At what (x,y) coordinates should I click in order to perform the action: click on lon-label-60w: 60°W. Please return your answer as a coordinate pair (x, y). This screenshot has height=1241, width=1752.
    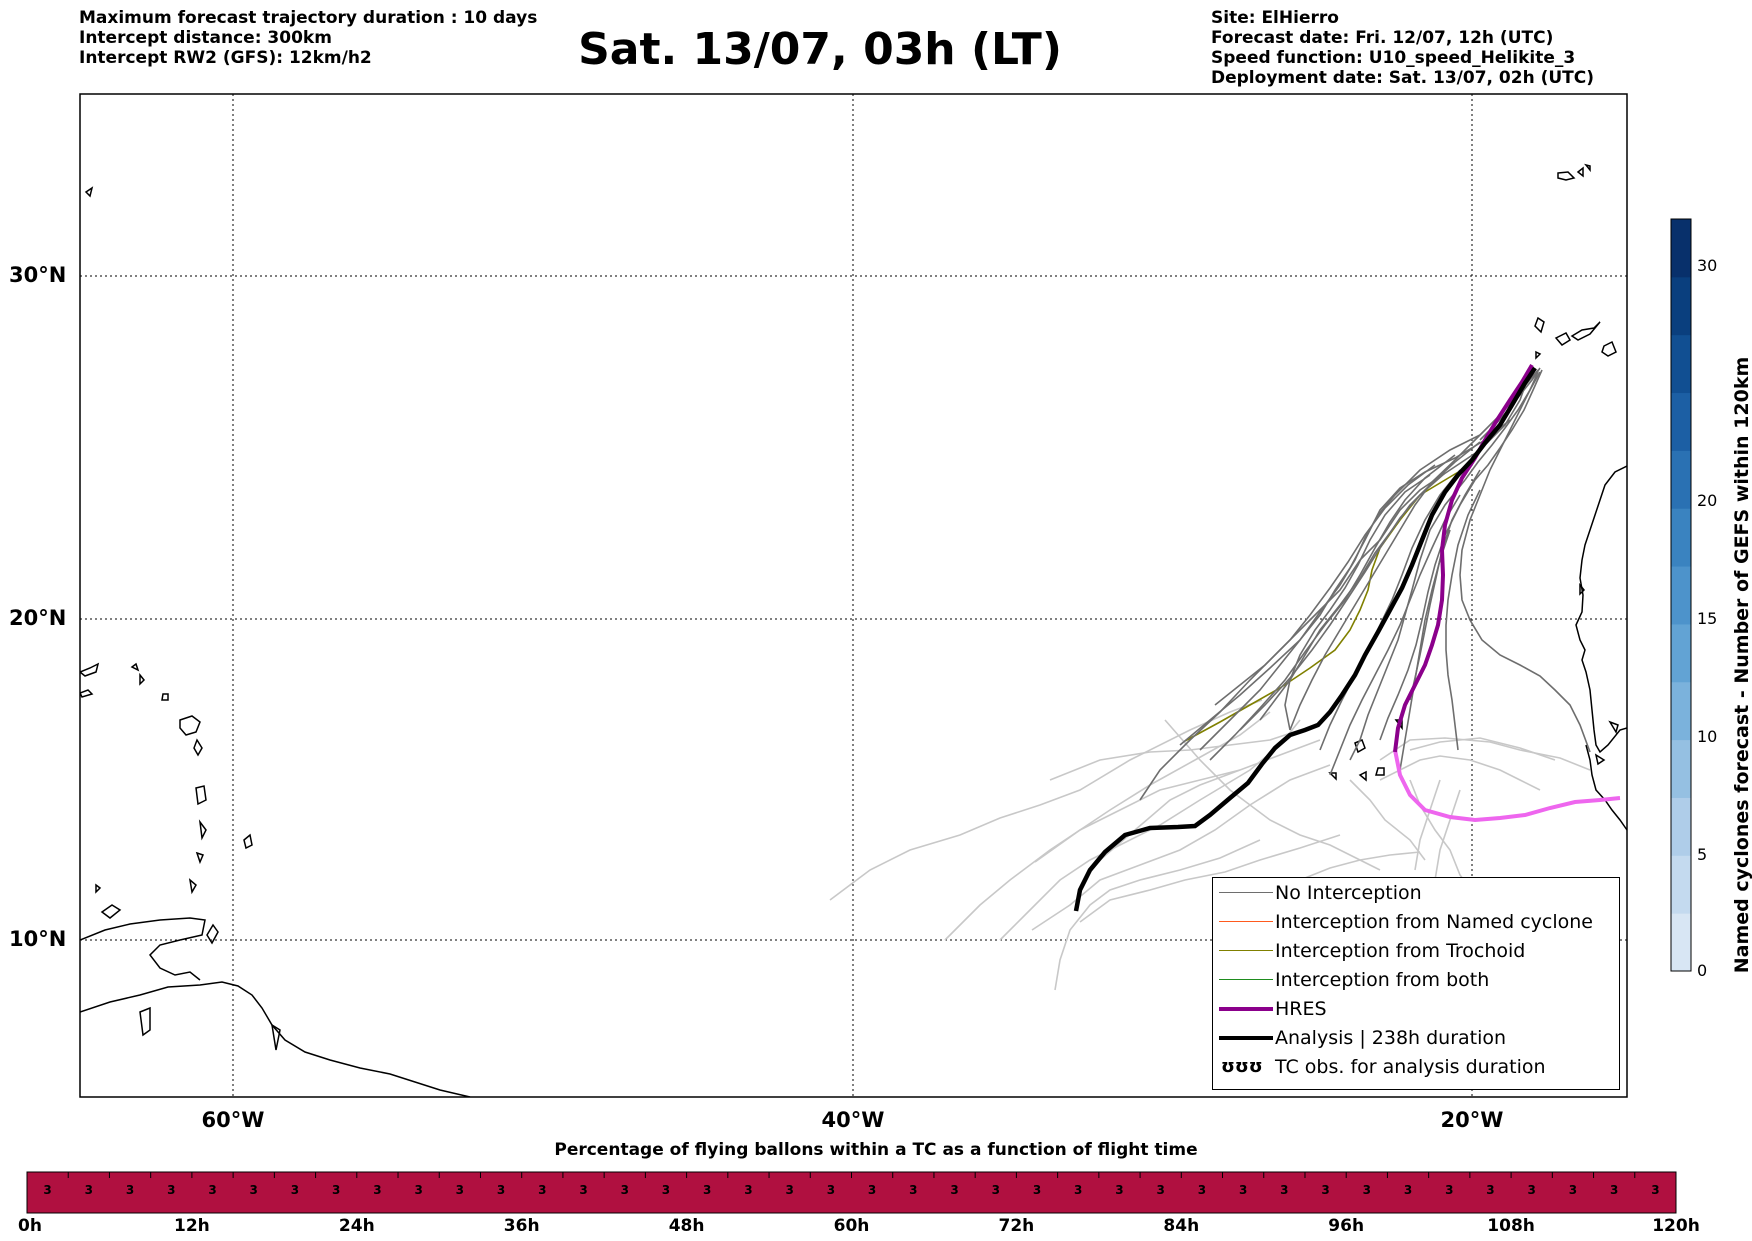
    Looking at the image, I should click on (233, 1120).